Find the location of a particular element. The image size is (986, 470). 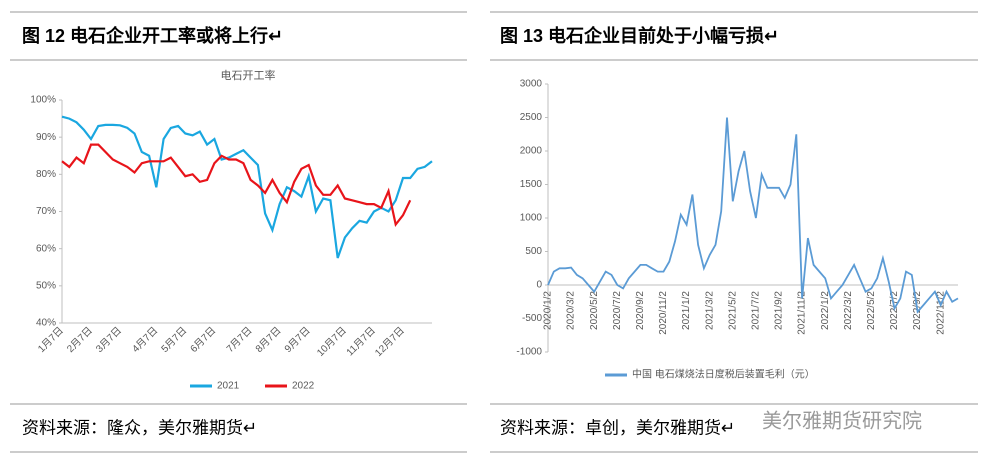

x-tick-label: 11月7日 is located at coordinates (361, 342).